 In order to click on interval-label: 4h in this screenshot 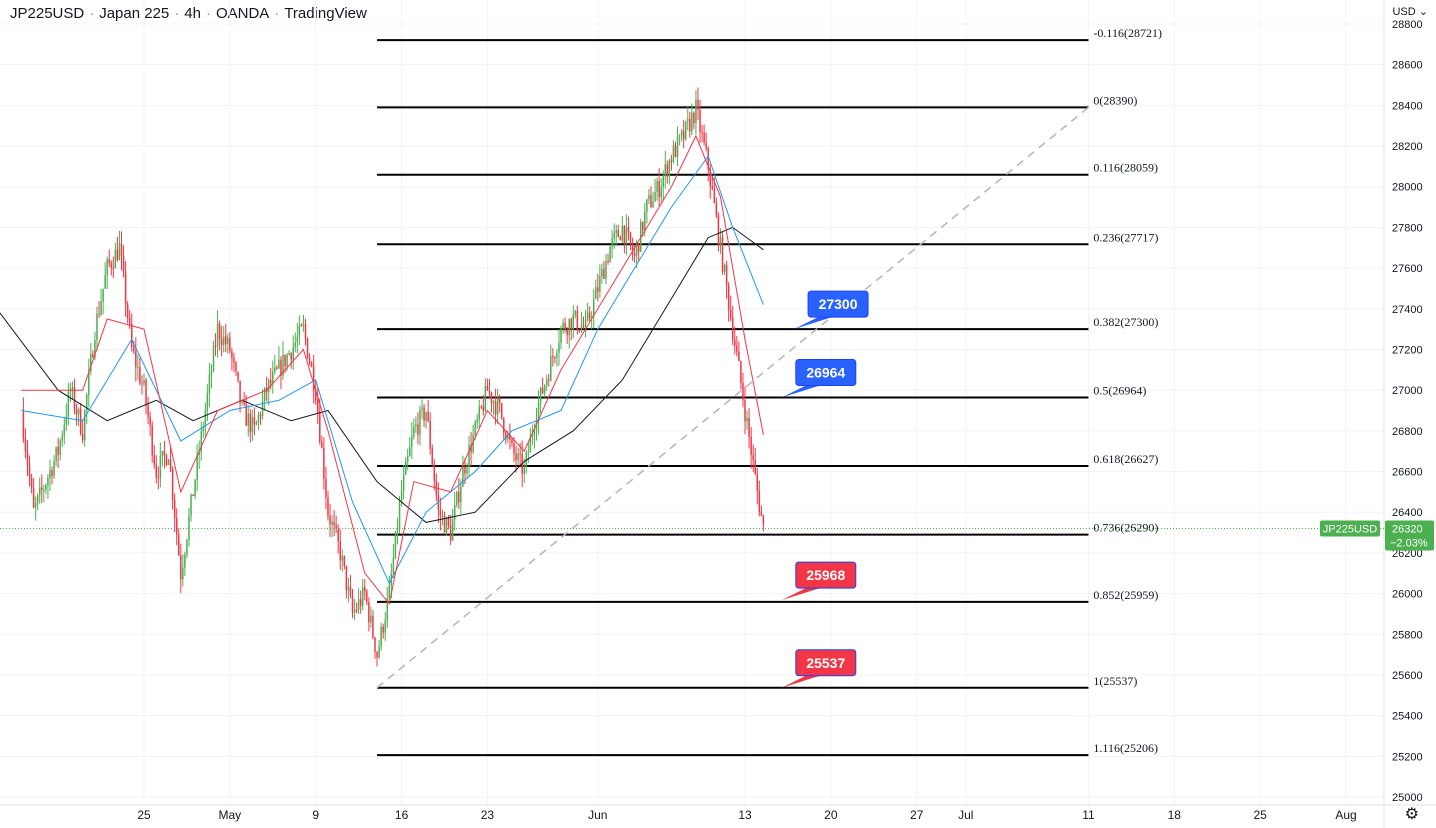, I will do `click(192, 13)`.